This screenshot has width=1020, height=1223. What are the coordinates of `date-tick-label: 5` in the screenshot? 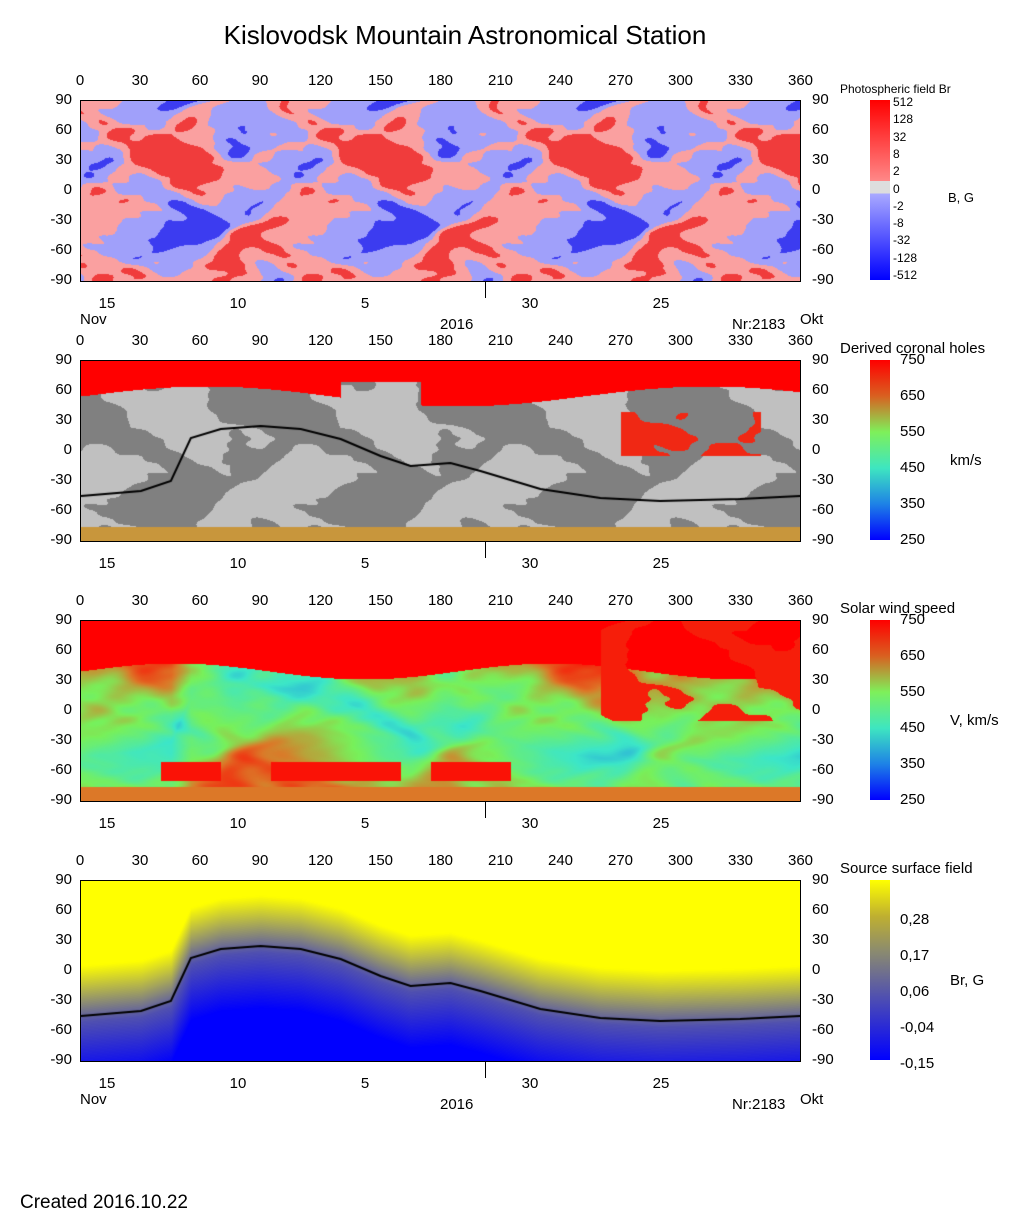 It's located at (365, 303).